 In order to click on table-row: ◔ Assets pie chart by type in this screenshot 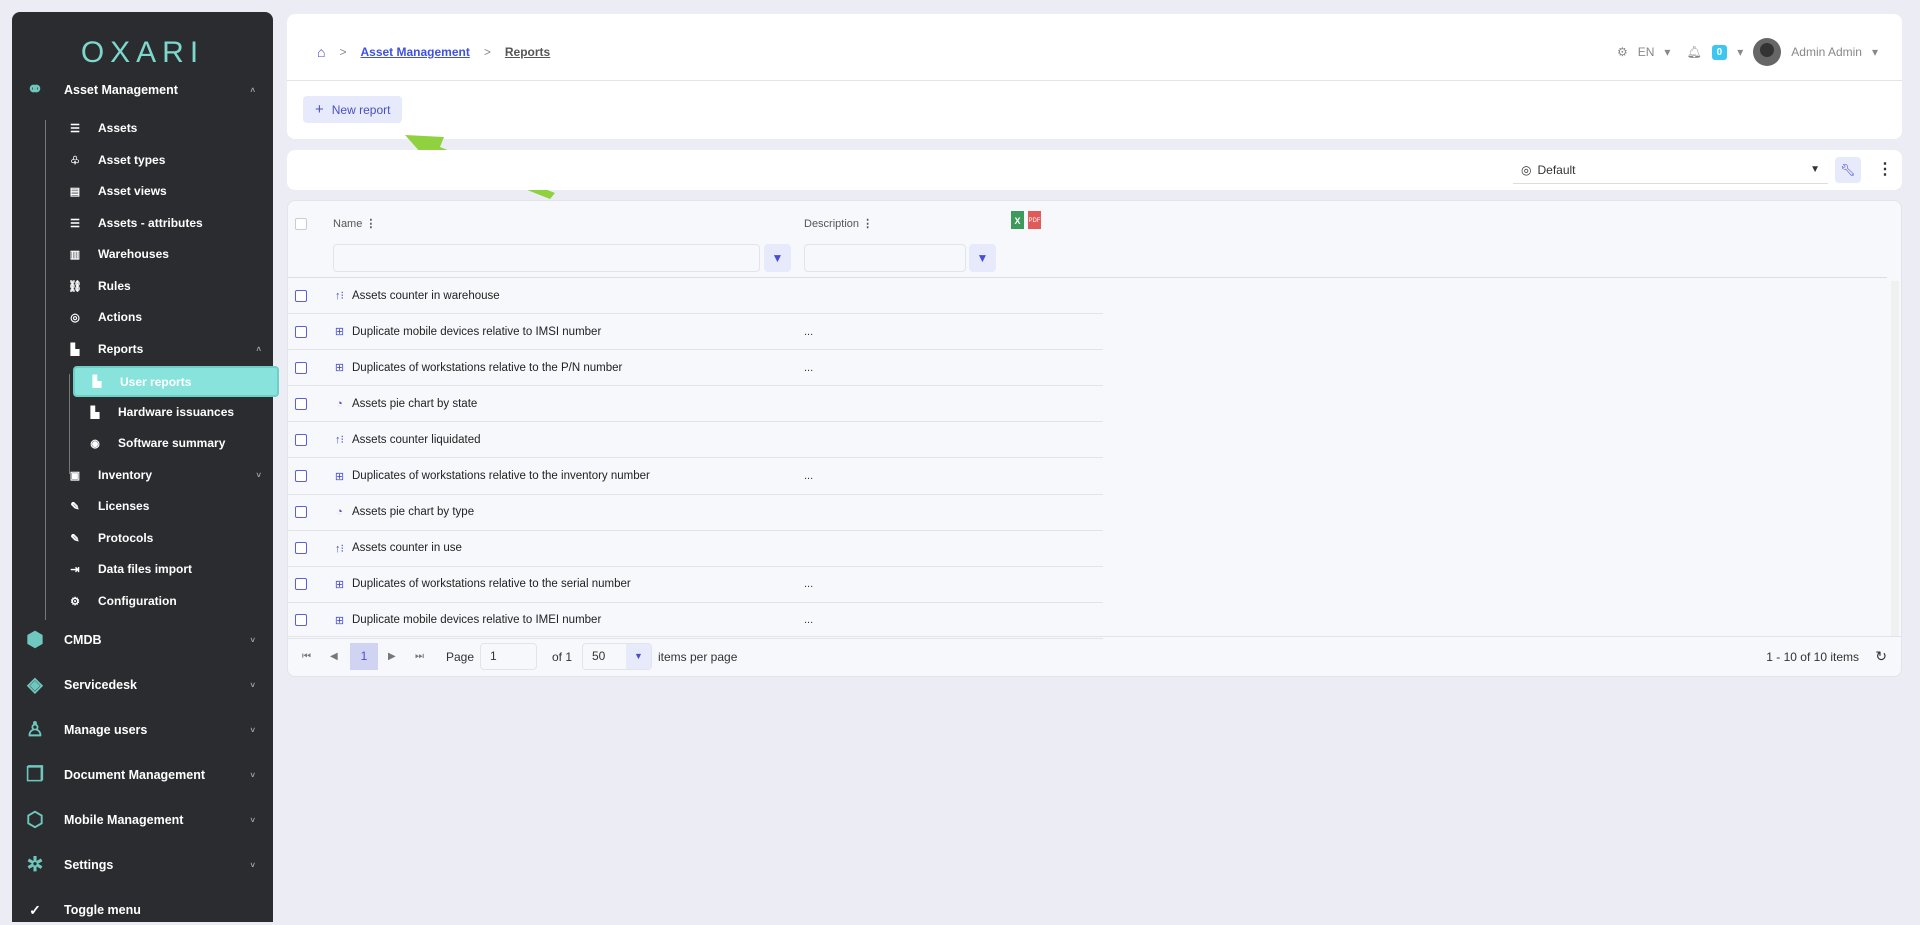, I will do `click(695, 513)`.